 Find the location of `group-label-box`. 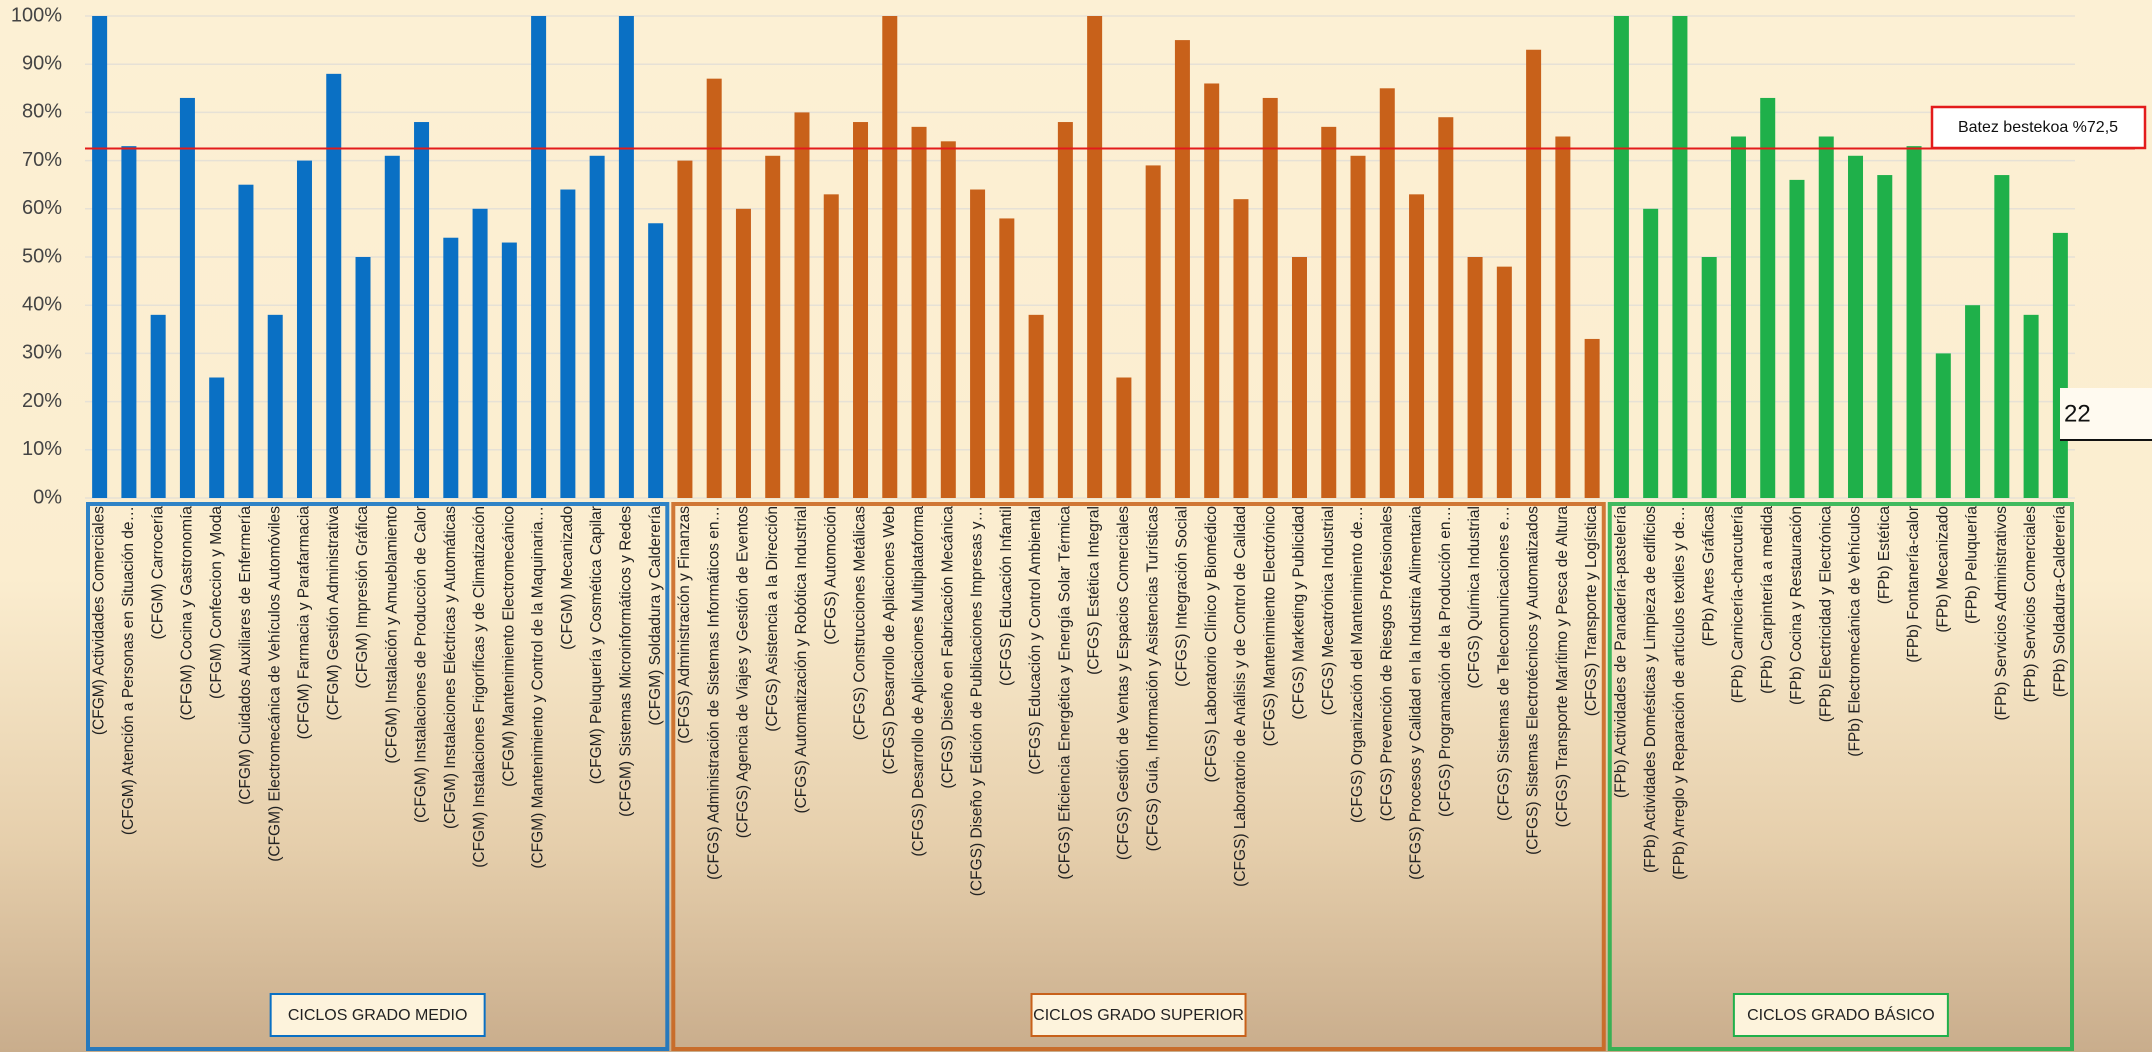

group-label-box is located at coordinates (377, 1015).